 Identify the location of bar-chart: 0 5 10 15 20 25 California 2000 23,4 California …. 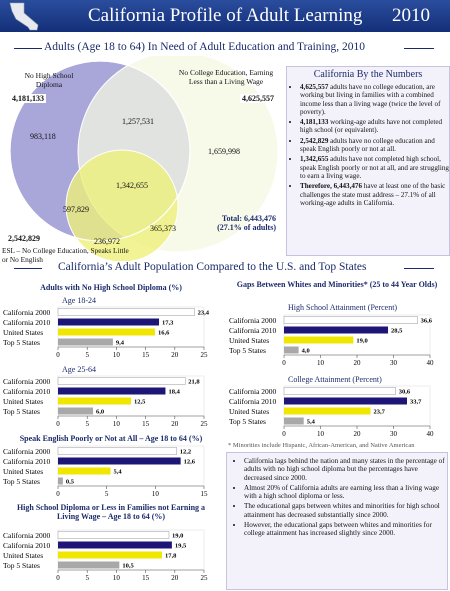
(106, 332).